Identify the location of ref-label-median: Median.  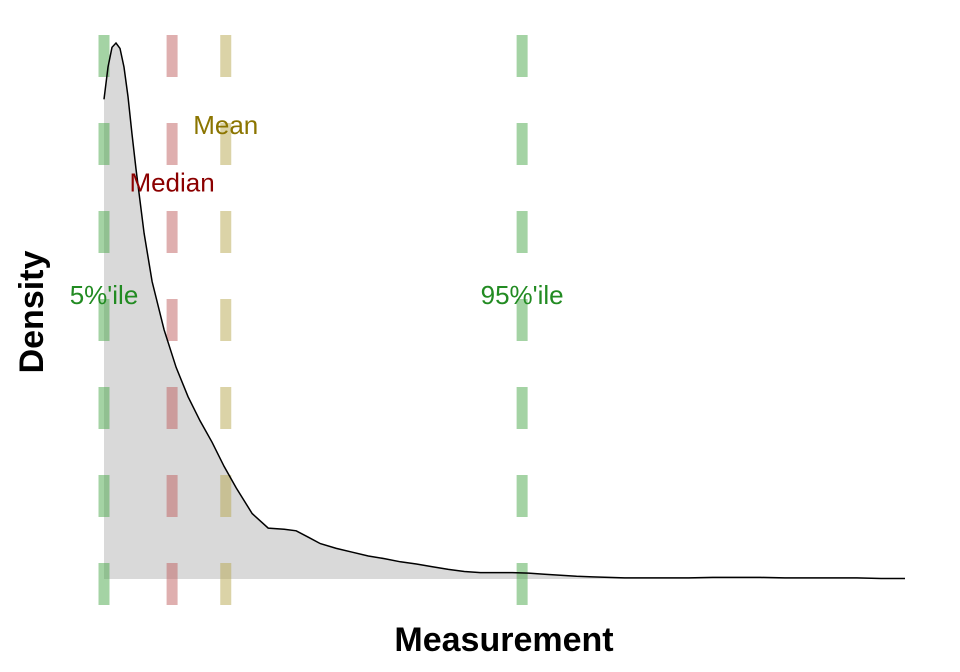
(171, 182).